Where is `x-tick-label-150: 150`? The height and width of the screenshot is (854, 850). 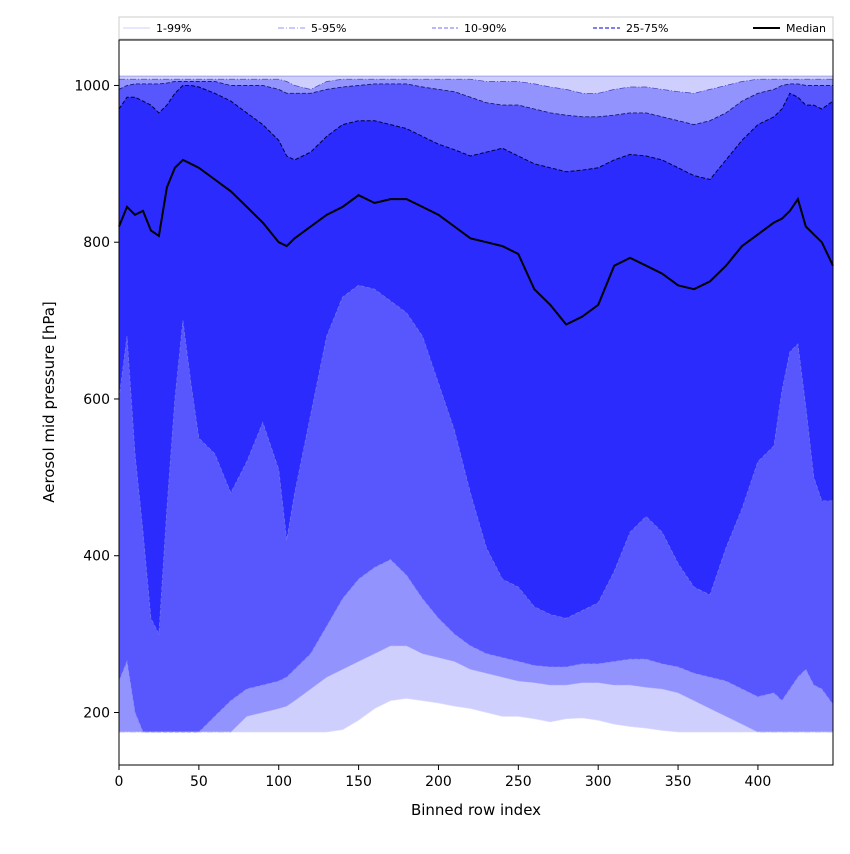
x-tick-label-150: 150 is located at coordinates (358, 782).